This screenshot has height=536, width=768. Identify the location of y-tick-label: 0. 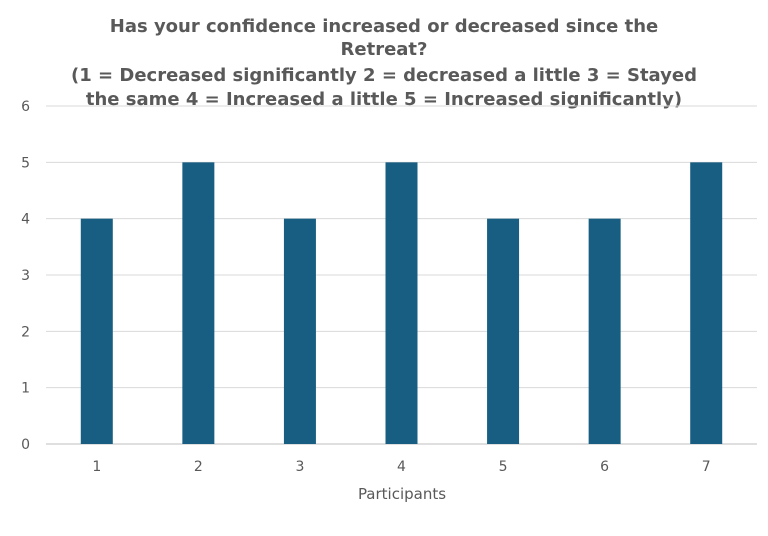
(25, 445).